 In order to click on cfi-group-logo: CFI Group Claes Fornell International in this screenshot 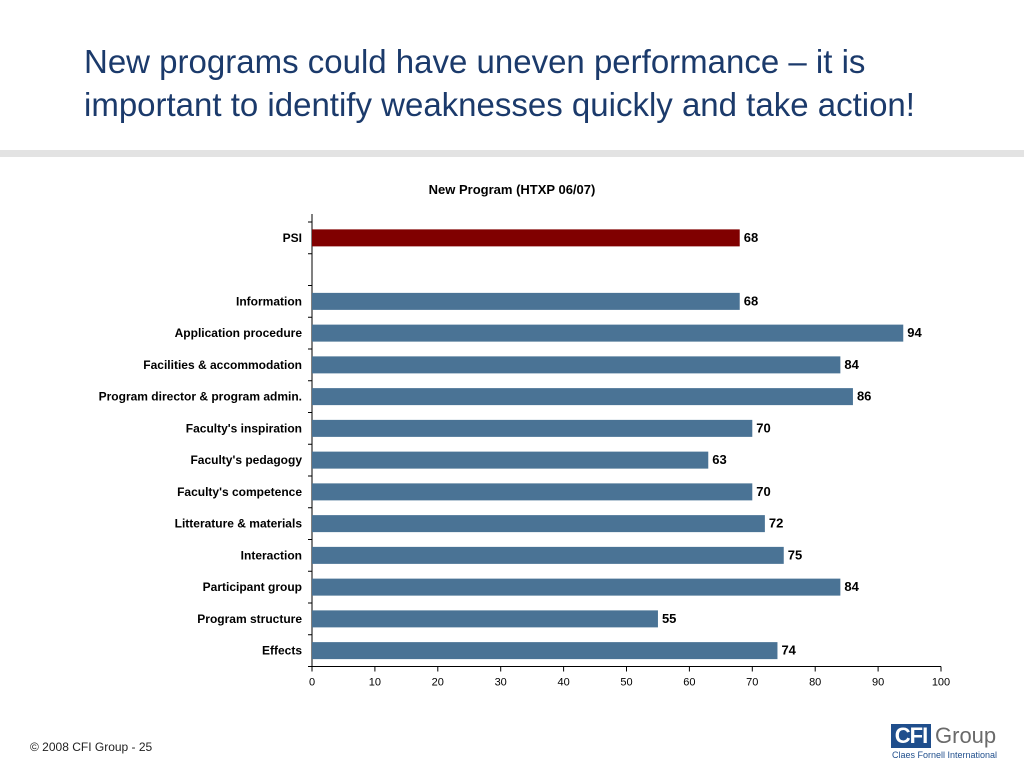, I will do `click(951, 744)`.